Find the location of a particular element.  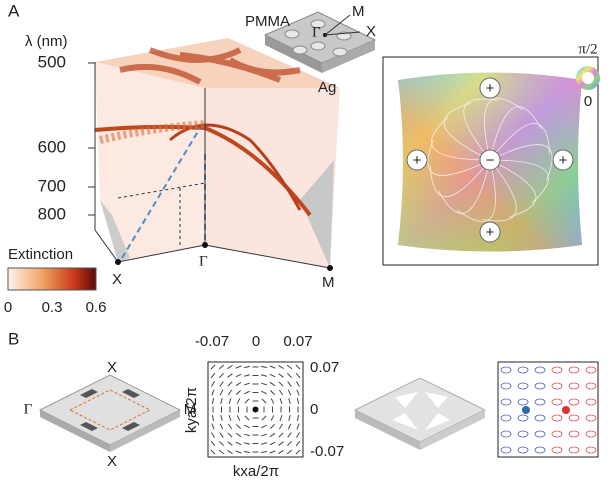

streamlines is located at coordinates (490, 160).